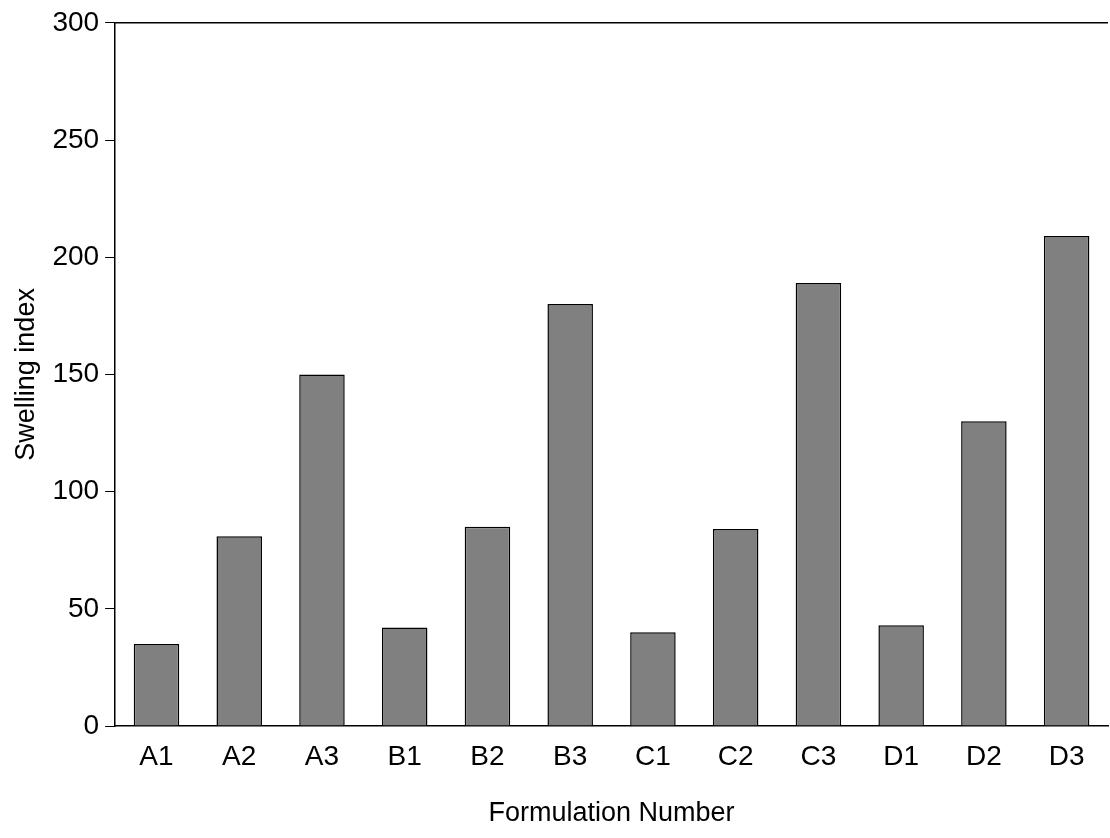 The height and width of the screenshot is (838, 1110). What do you see at coordinates (83, 607) in the screenshot?
I see `y-tick-label: 50` at bounding box center [83, 607].